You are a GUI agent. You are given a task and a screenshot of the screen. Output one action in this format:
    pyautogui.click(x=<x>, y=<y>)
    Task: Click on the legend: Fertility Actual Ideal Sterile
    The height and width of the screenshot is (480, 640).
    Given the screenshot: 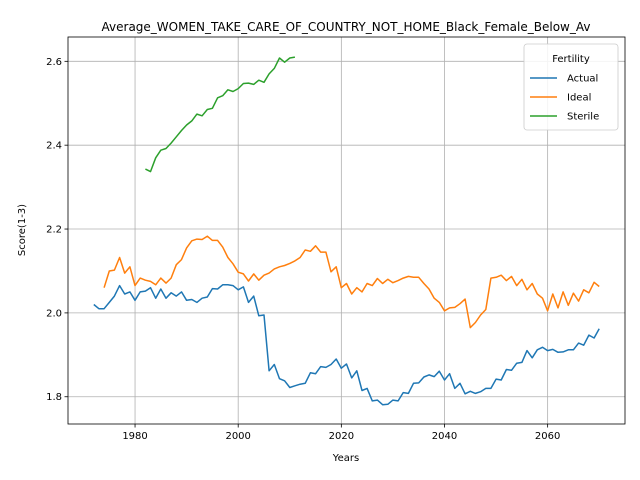 What is the action you would take?
    pyautogui.click(x=571, y=87)
    